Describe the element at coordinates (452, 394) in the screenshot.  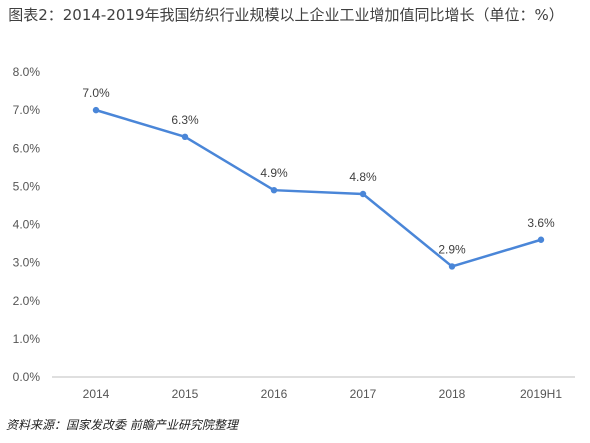
I see `x-tick-label: 2018` at that location.